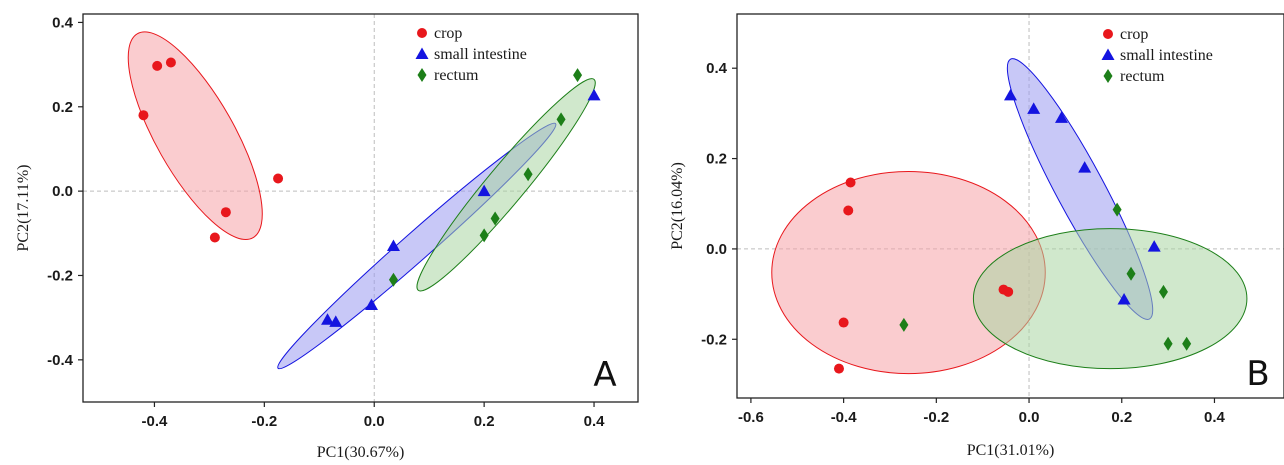  I want to click on y-axis-label: PC2(17.11%), so click(23, 208).